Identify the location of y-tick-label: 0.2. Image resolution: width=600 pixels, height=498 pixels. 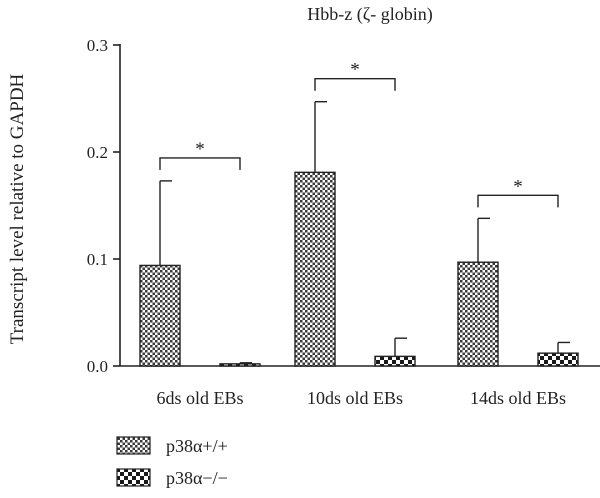
(97, 152).